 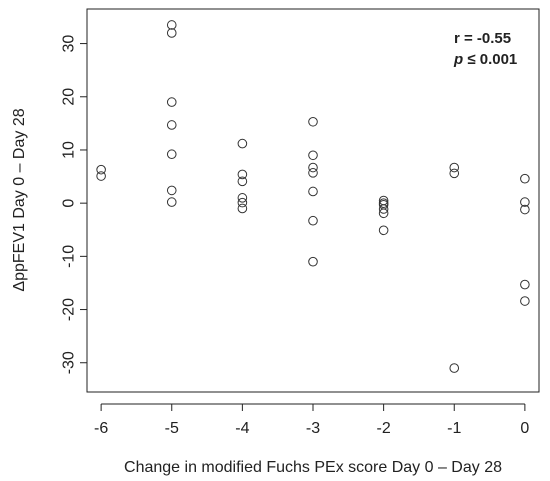 What do you see at coordinates (69, 203) in the screenshot?
I see `y-tick-label: 0` at bounding box center [69, 203].